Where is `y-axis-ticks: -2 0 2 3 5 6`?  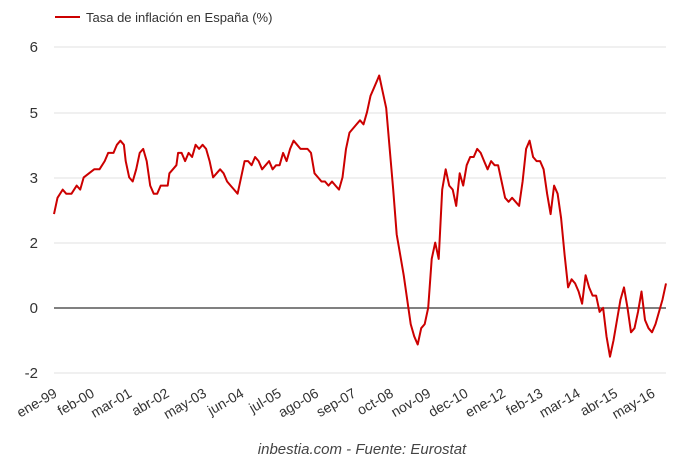
y-axis-ticks: -2 0 2 3 5 6 is located at coordinates (31, 210).